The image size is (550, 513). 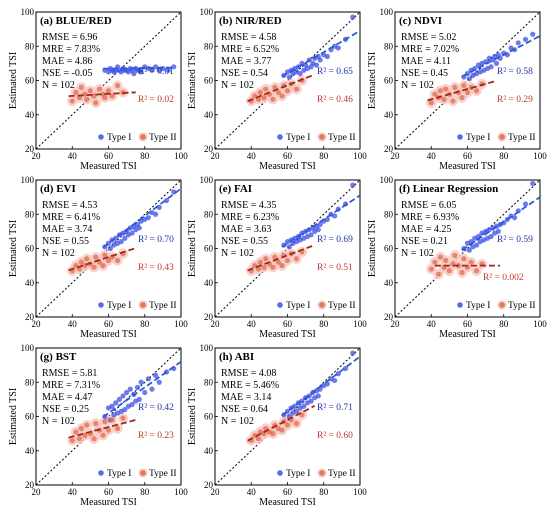 What do you see at coordinates (335, 408) in the screenshot?
I see `type1-r2-label: R² = 0.71` at bounding box center [335, 408].